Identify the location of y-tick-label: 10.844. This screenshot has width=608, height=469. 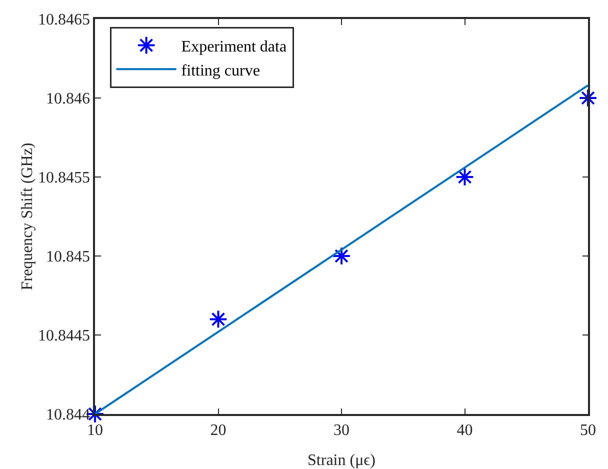
(68, 415).